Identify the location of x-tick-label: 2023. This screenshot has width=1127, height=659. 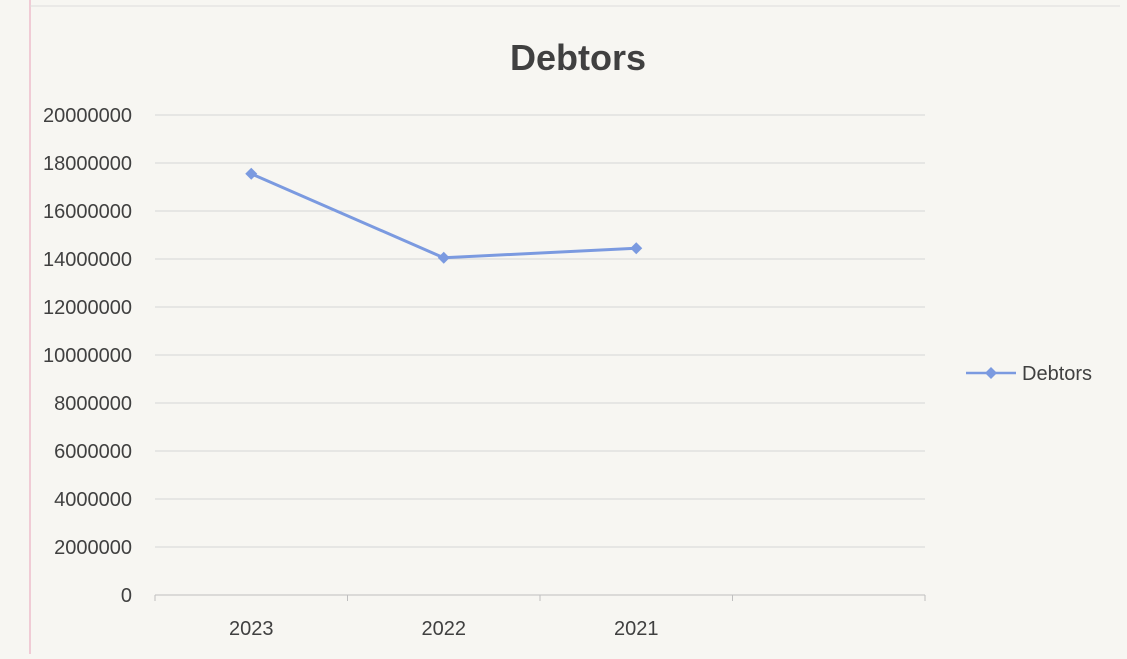
(251, 629).